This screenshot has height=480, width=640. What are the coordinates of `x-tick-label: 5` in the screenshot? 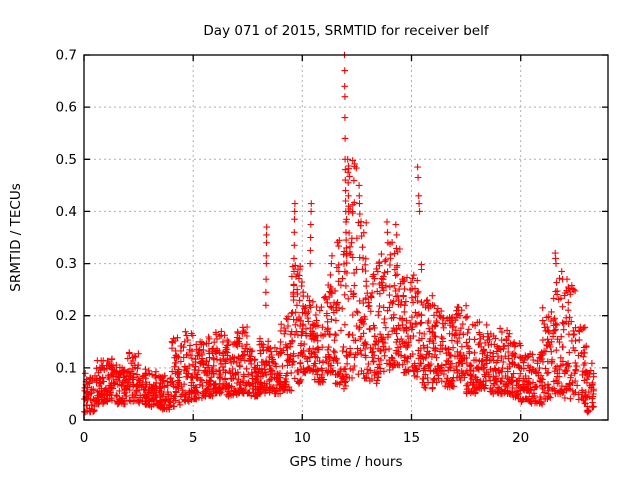 It's located at (193, 438).